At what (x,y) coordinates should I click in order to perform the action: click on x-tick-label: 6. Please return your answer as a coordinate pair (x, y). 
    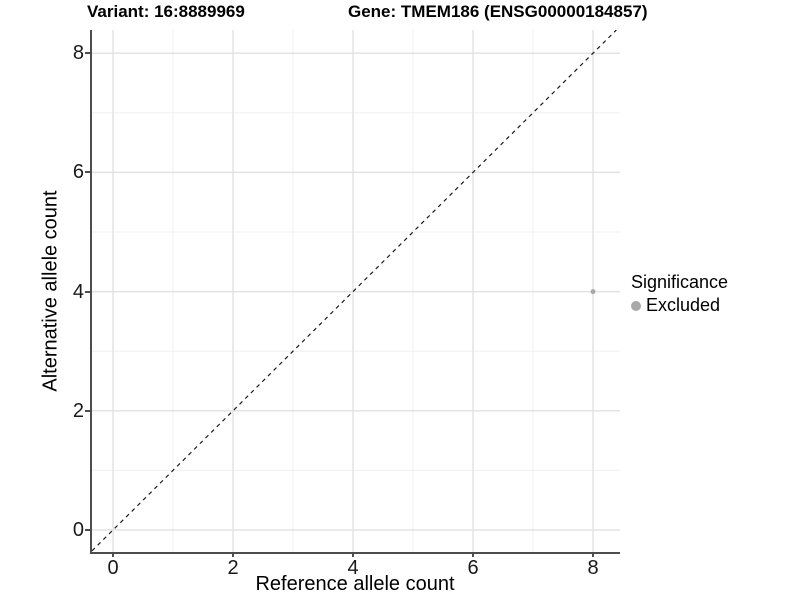
    Looking at the image, I should click on (473, 568).